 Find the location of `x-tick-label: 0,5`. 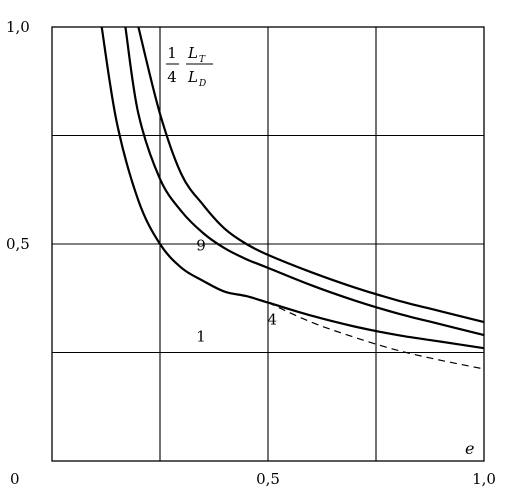

x-tick-label: 0,5 is located at coordinates (268, 479).